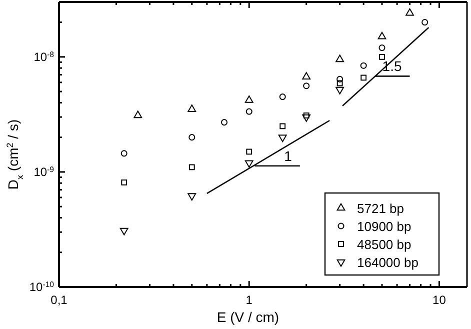 This screenshot has width=471, height=329. What do you see at coordinates (248, 317) in the screenshot?
I see `x-axis-title: E (V / cm)` at bounding box center [248, 317].